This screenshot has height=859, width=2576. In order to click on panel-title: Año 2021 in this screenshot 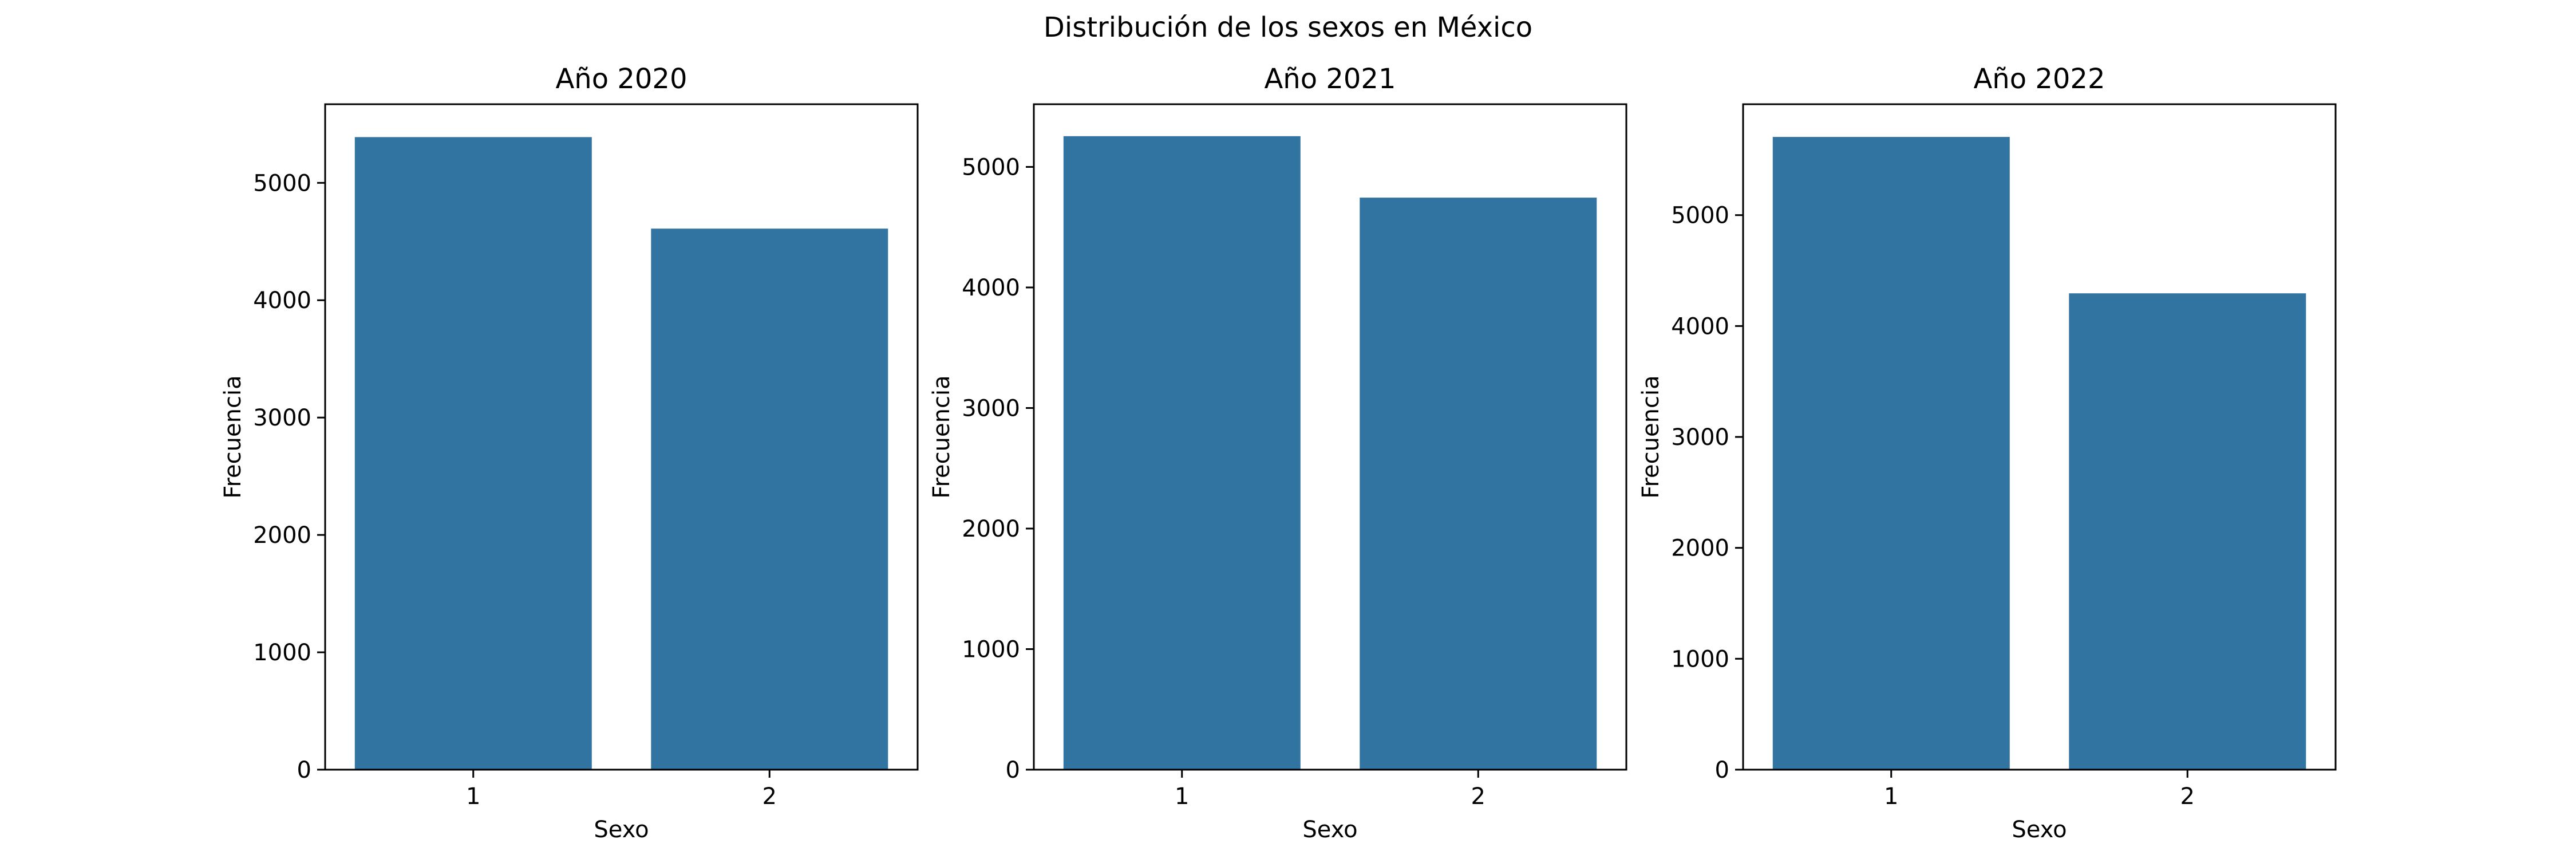, I will do `click(1330, 79)`.